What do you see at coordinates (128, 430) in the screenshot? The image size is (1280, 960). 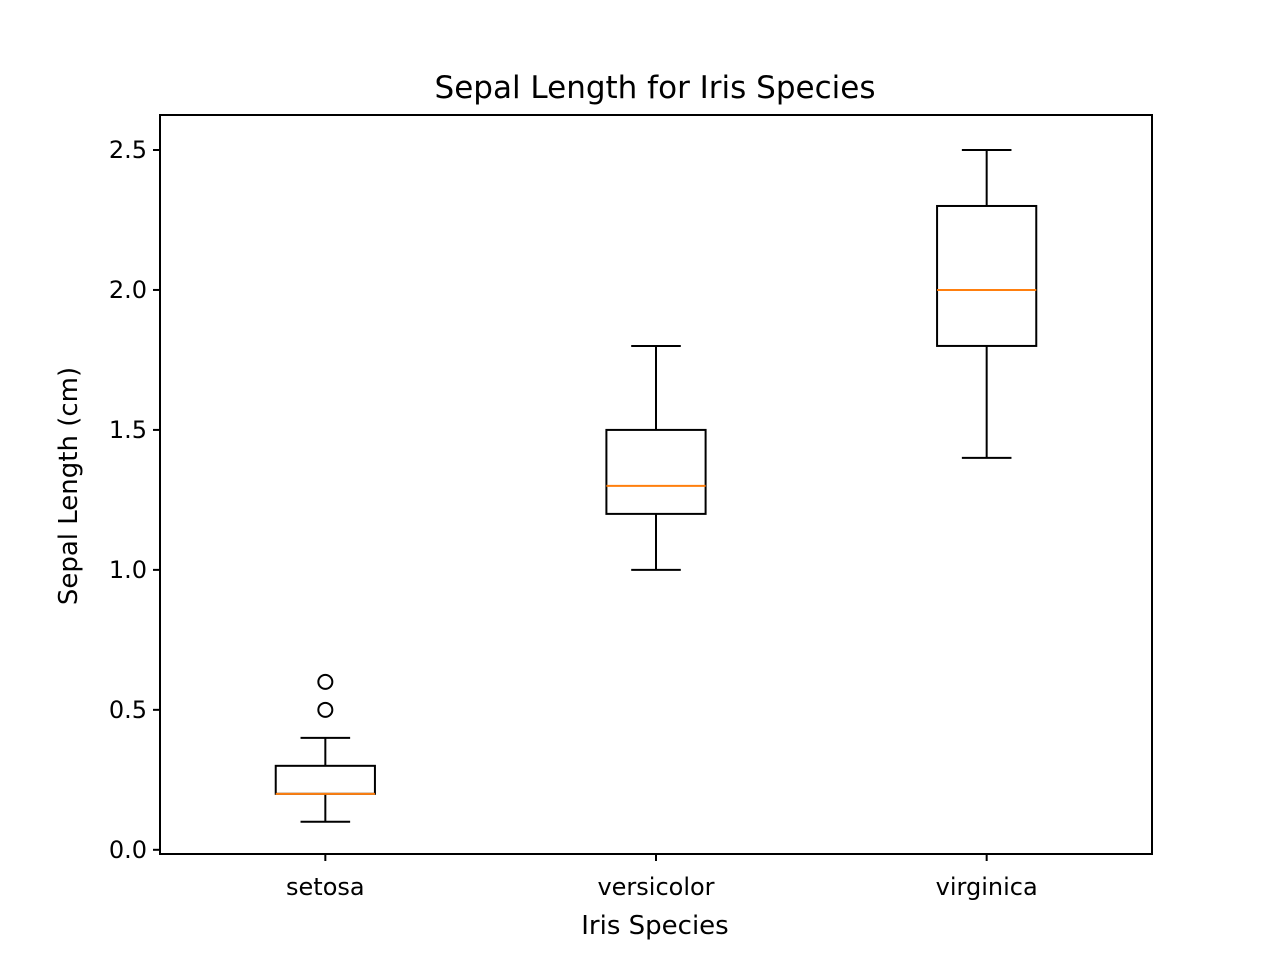 I see `y-tick-label: 1.5` at bounding box center [128, 430].